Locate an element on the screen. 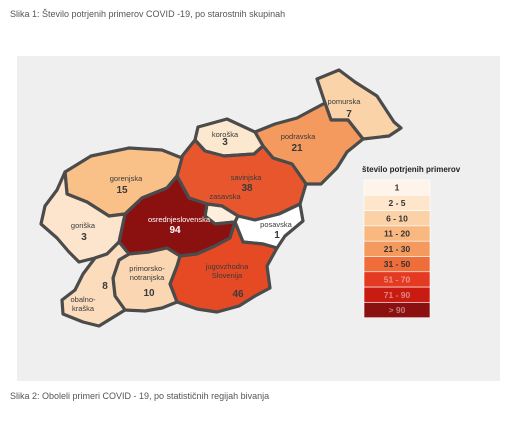  region-value-primorsko: 10 is located at coordinates (149, 293).